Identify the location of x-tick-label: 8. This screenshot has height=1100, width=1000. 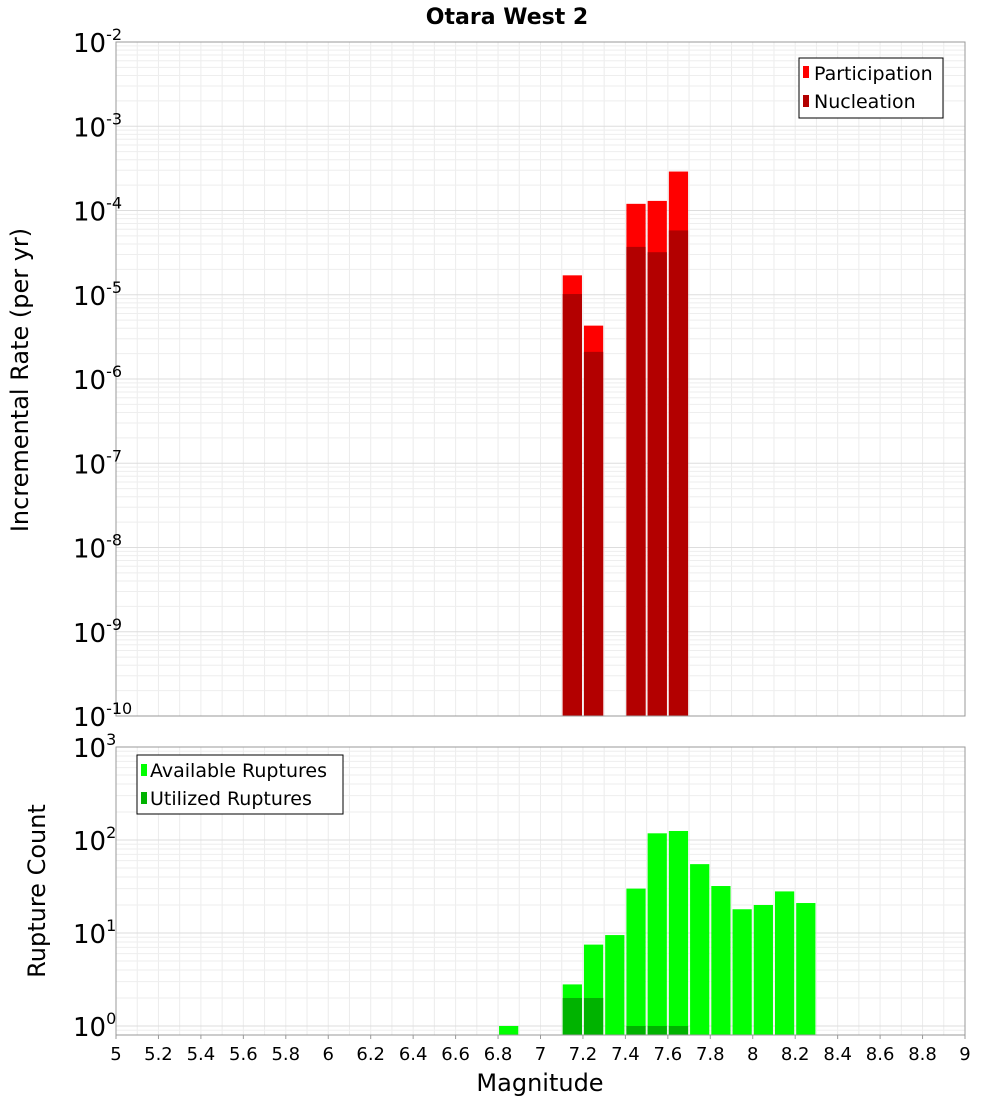
(752, 1054).